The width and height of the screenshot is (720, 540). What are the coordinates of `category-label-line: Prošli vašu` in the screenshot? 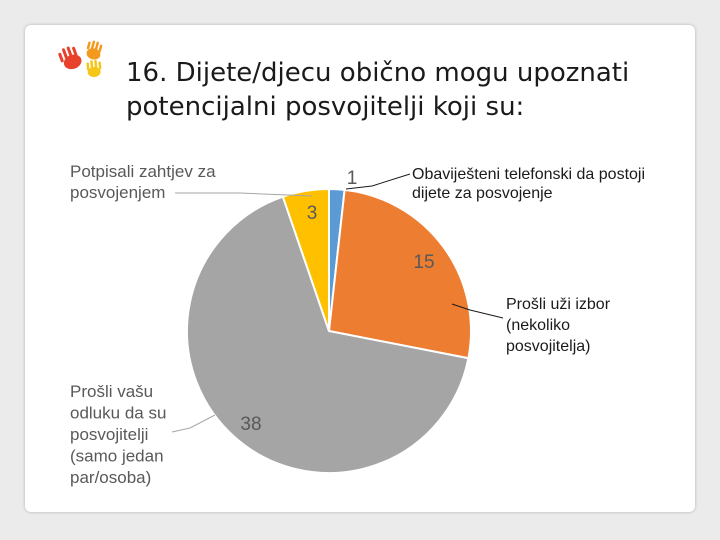 It's located at (111, 391).